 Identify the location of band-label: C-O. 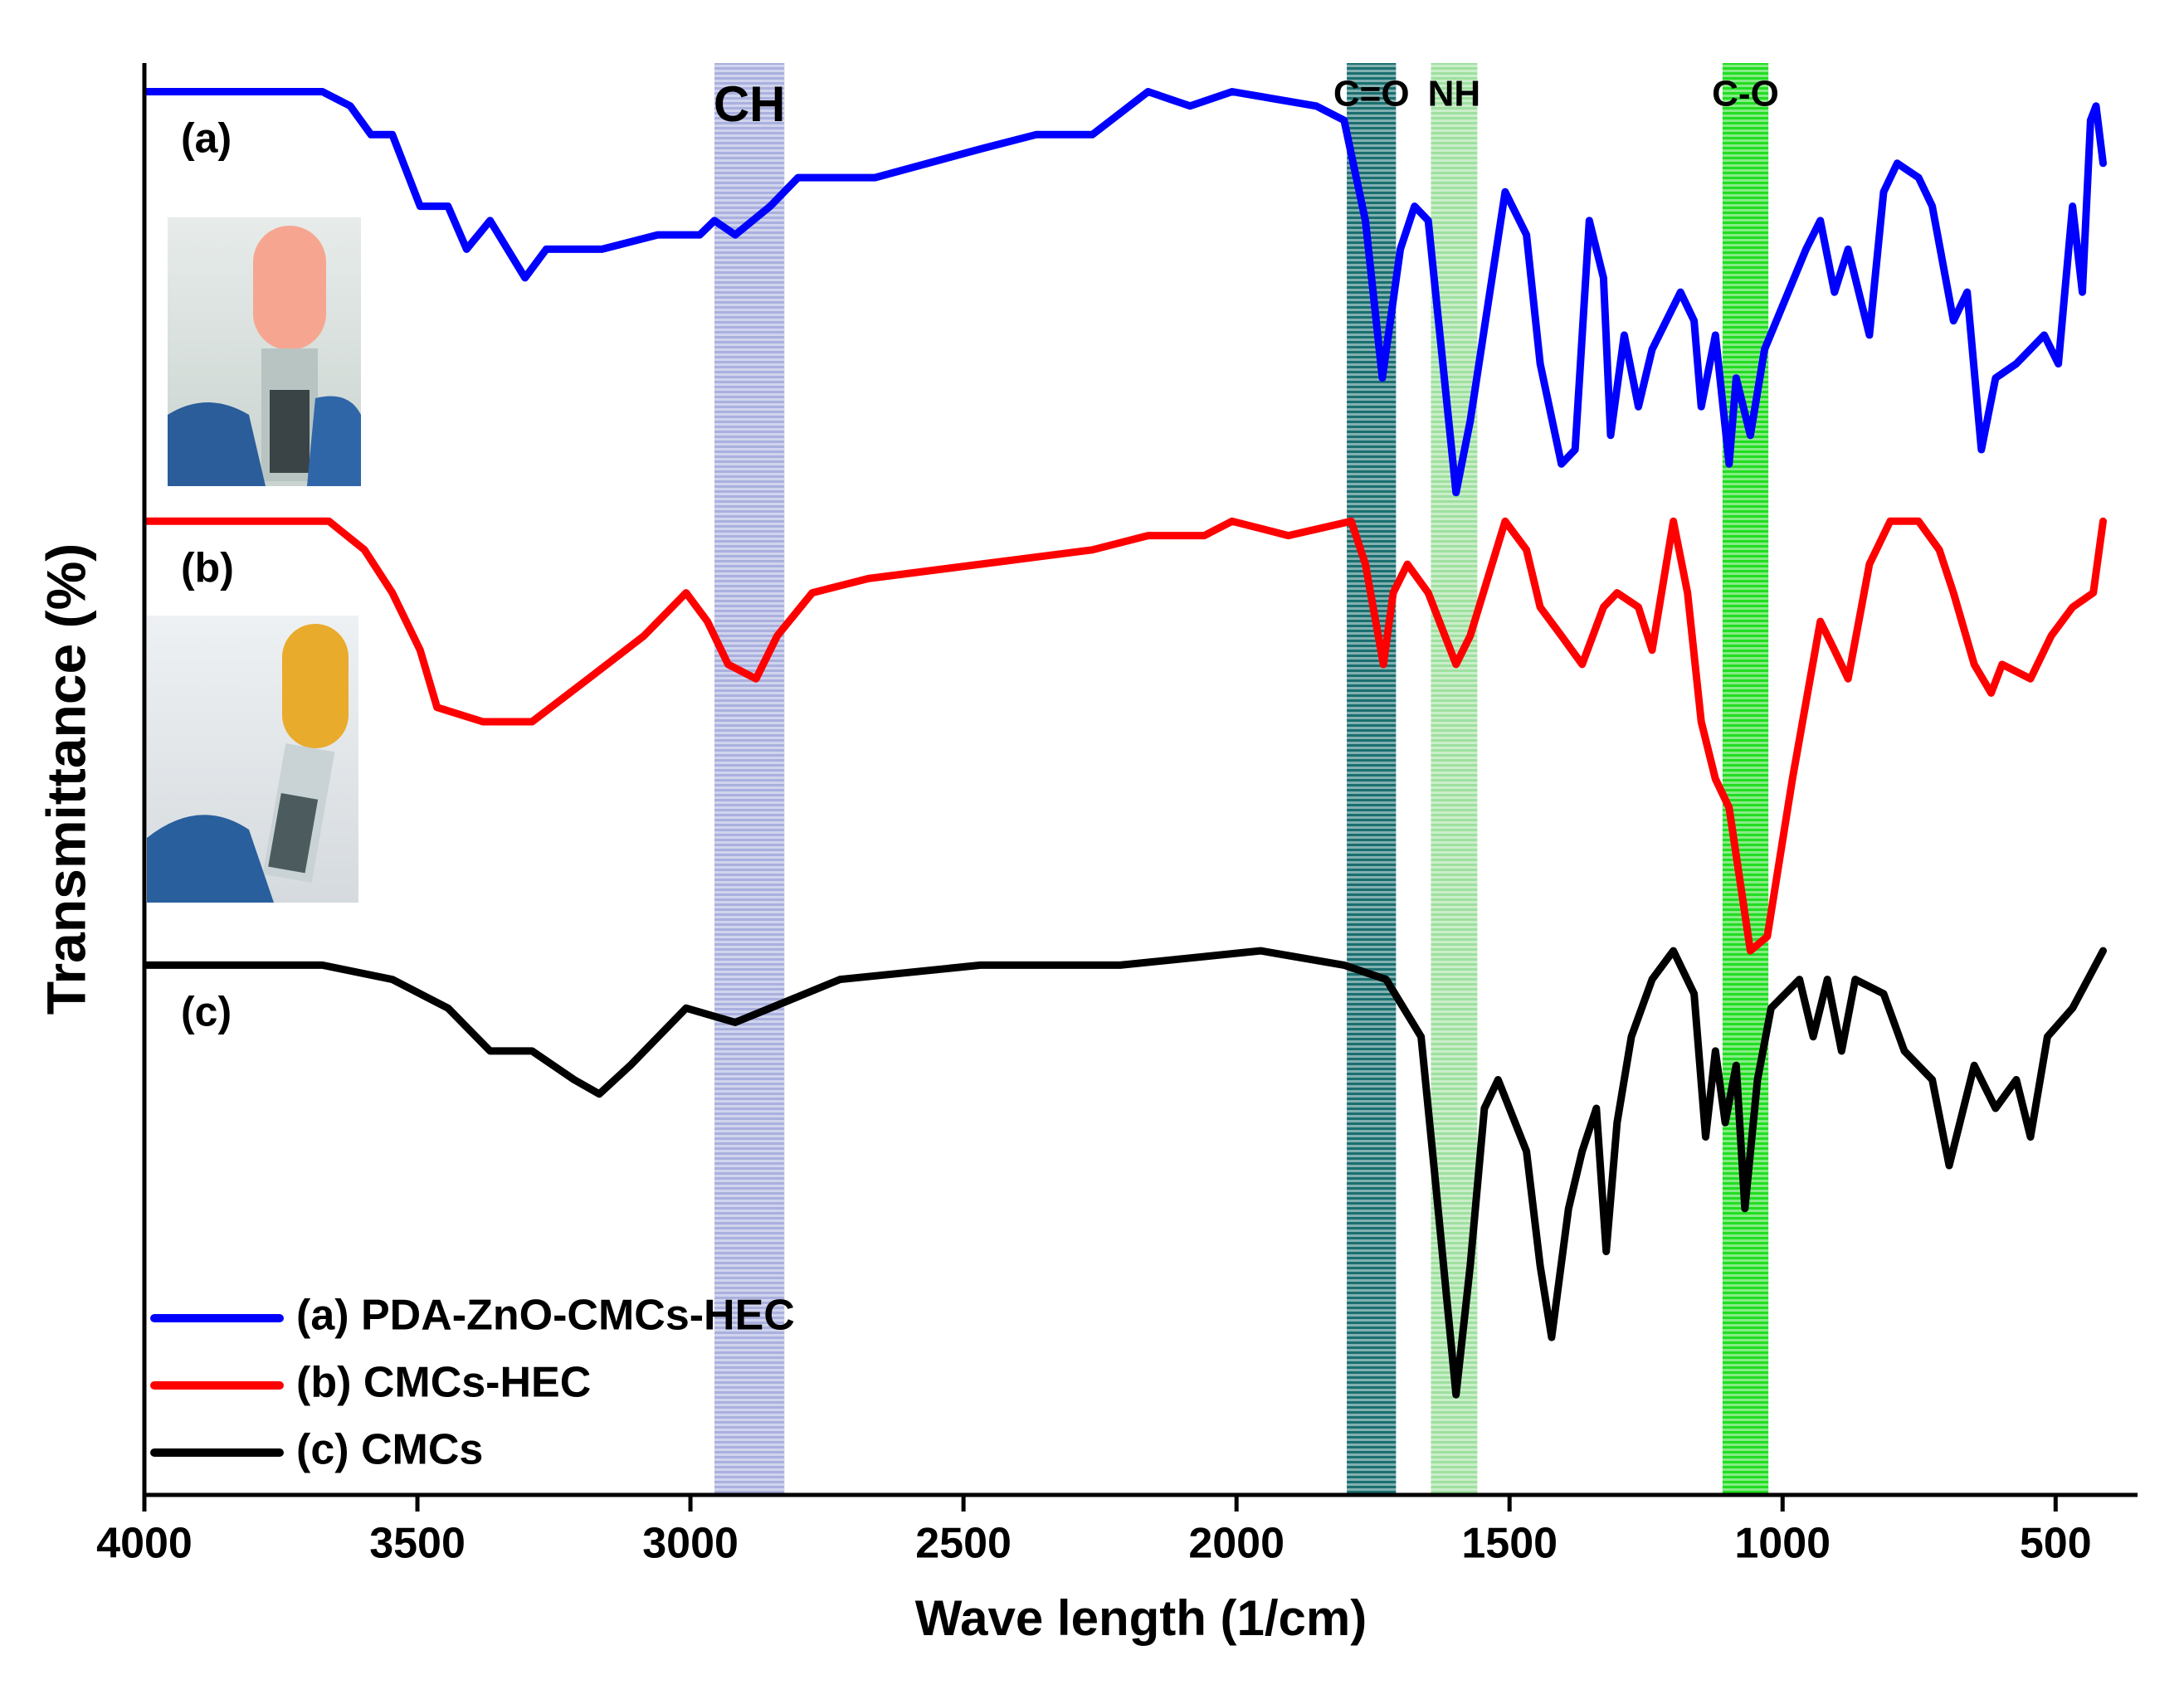
(1745, 94).